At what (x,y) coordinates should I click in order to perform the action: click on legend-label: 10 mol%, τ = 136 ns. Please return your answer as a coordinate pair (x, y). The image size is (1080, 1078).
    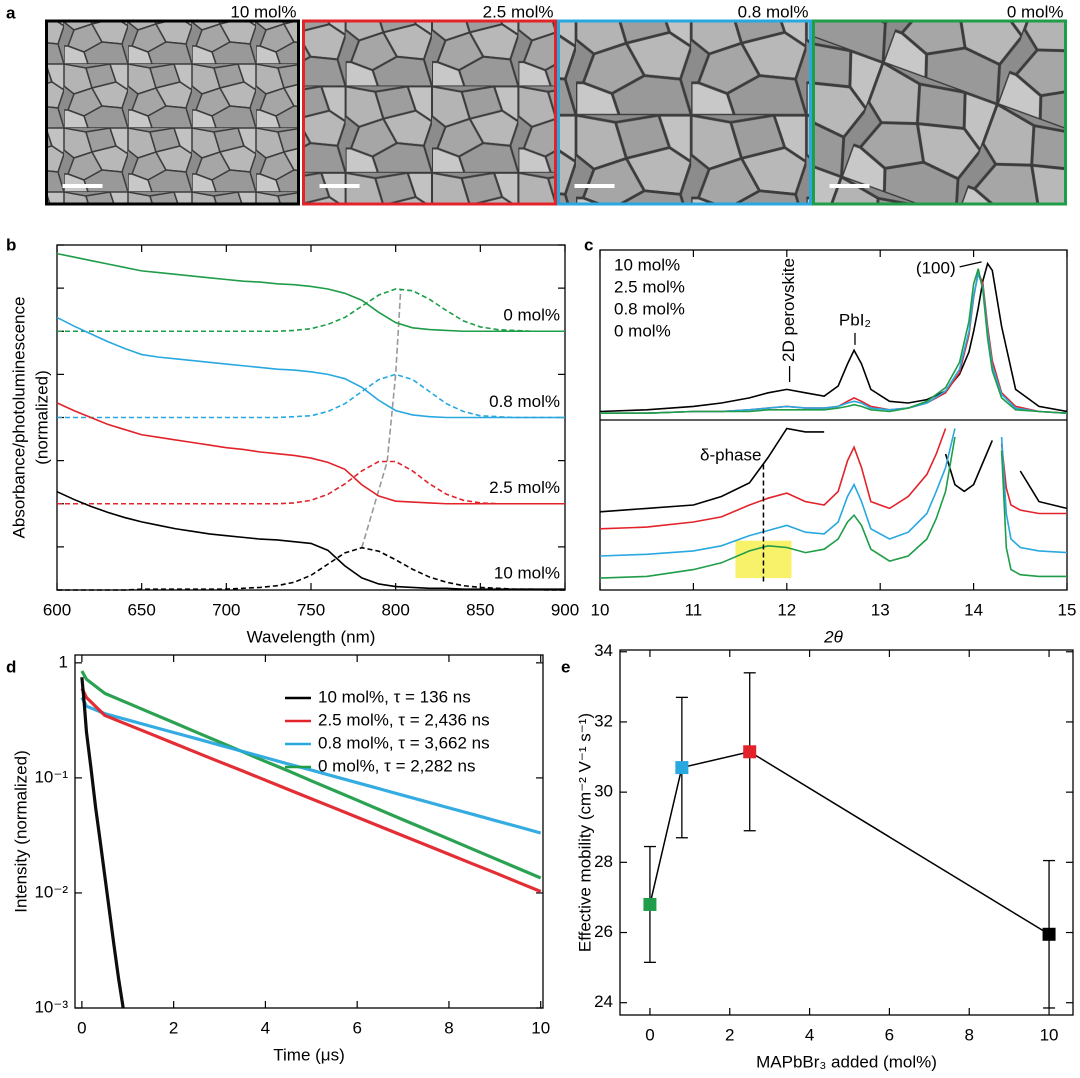
    Looking at the image, I should click on (394, 696).